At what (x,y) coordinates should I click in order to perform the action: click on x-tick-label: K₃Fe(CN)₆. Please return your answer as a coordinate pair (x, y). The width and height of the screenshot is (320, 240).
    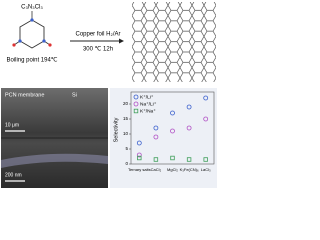
    Looking at the image, I should click on (189, 169).